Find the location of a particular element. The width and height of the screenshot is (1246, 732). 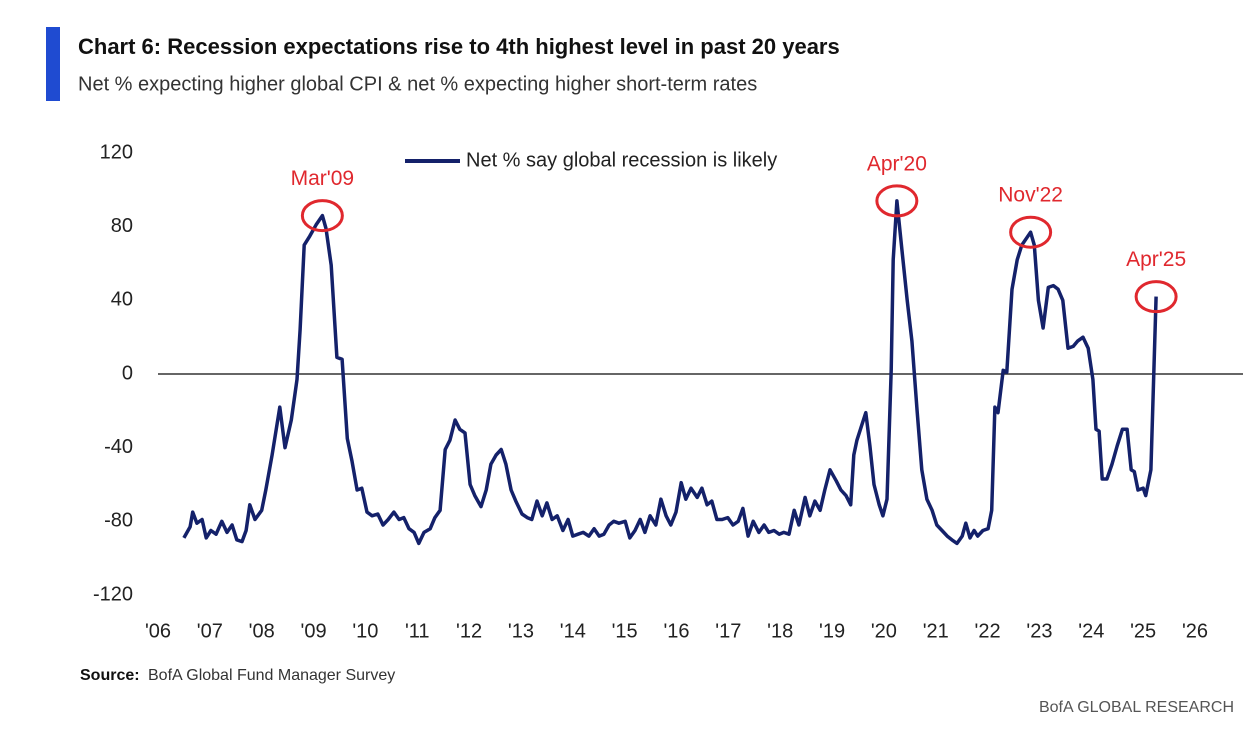

x-tick-label: '09 is located at coordinates (314, 631).